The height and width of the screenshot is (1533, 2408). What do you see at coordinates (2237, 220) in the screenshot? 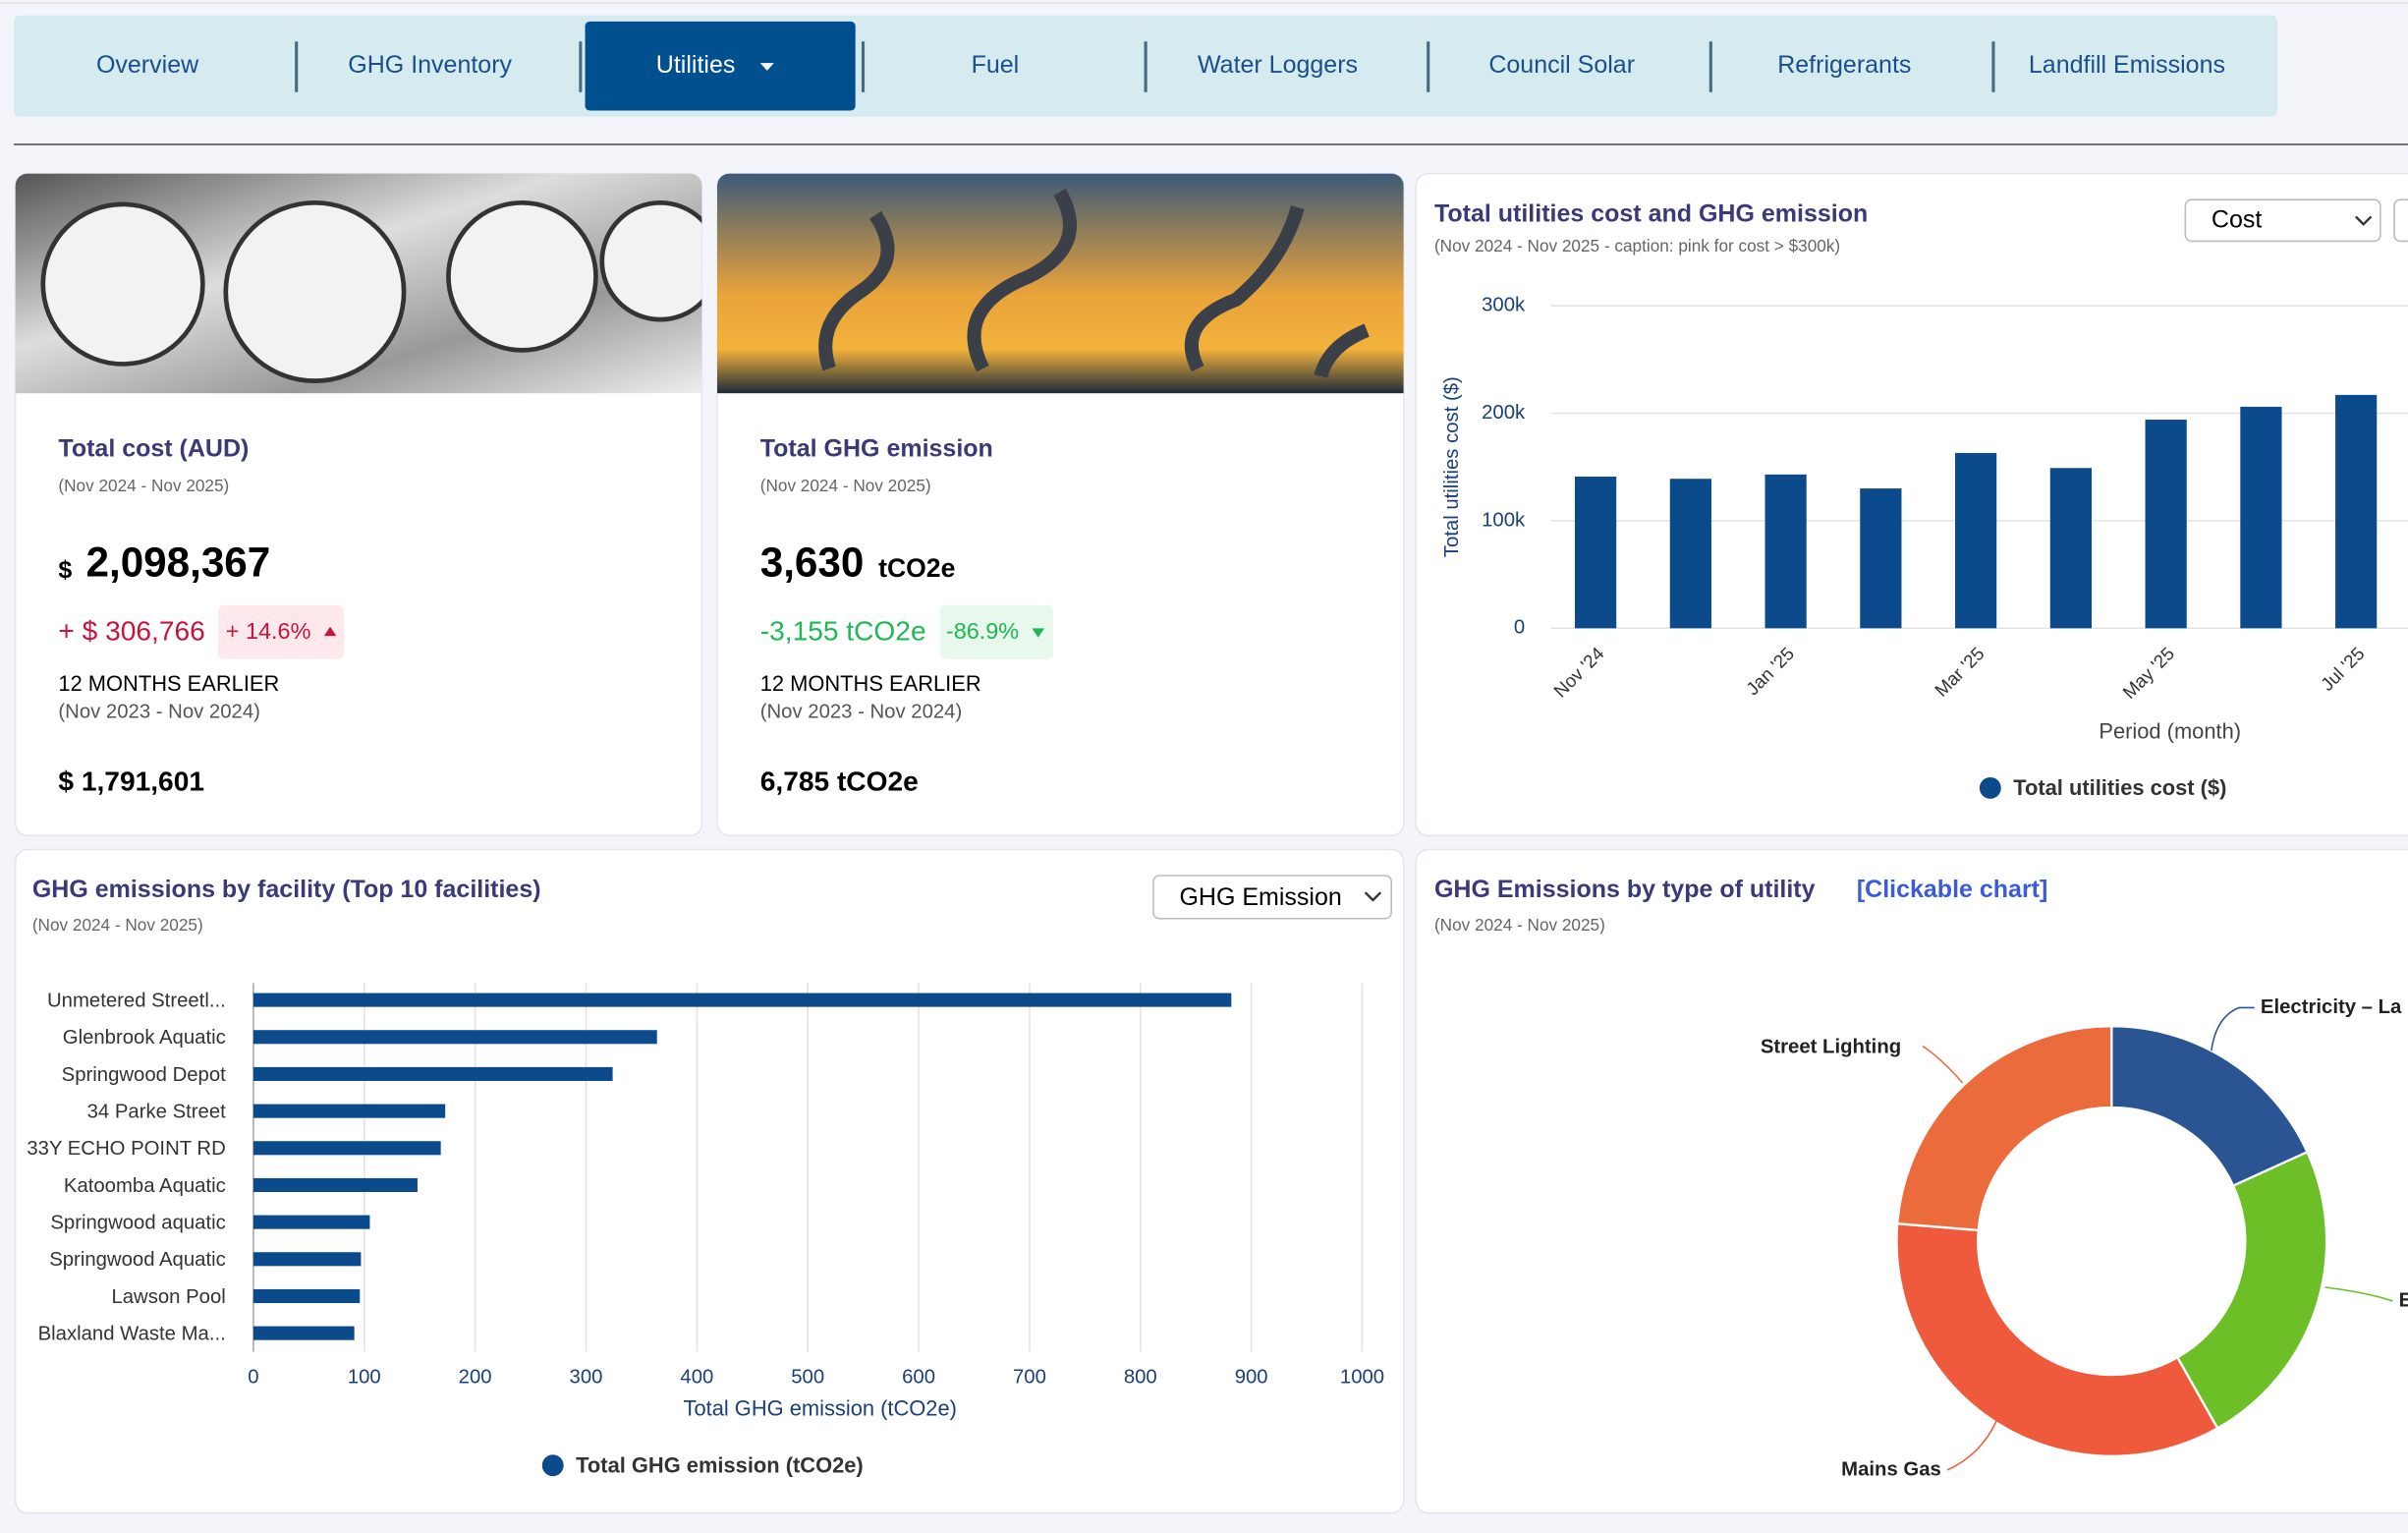
I see `dropdown-label: Cost` at bounding box center [2237, 220].